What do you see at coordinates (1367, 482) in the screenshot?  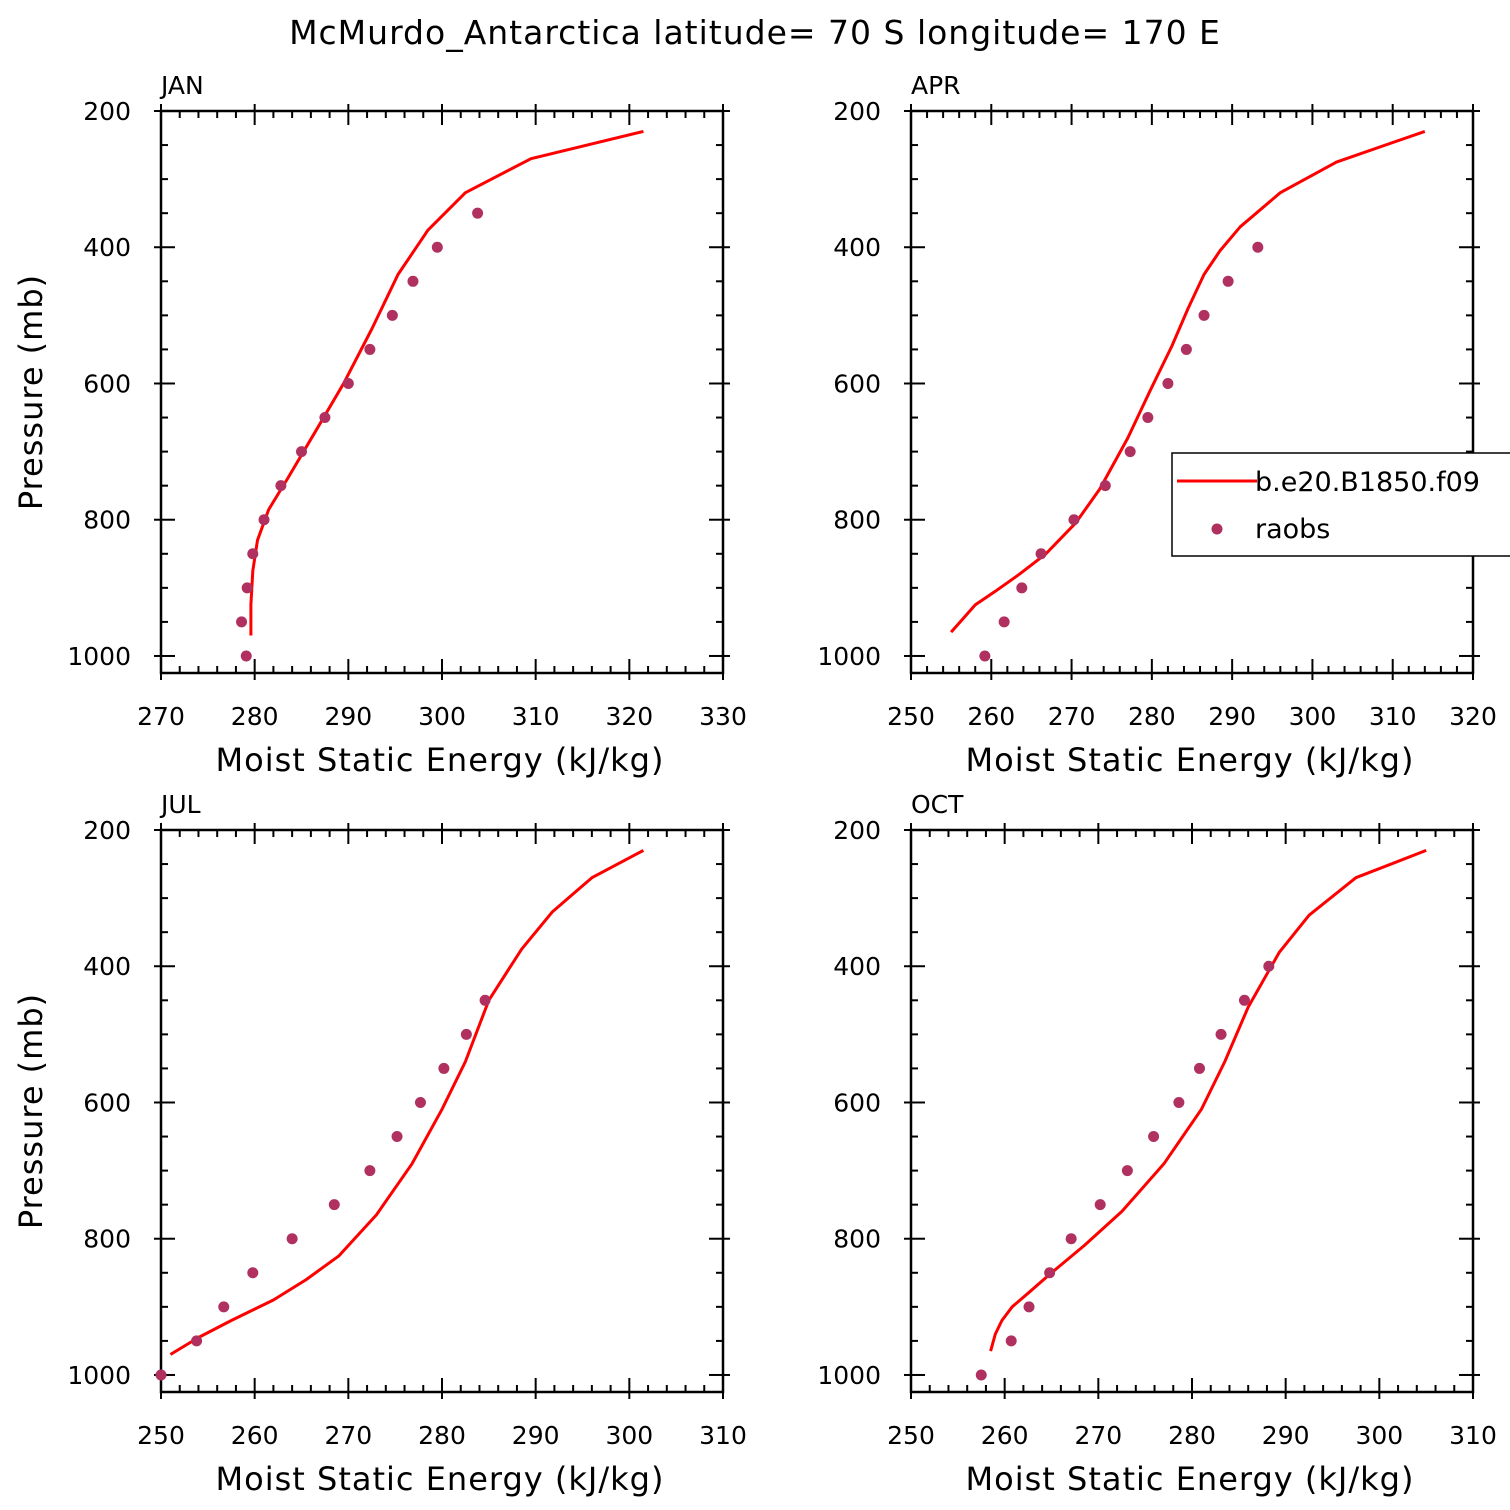 I see `legend-label-model: b.e20.B1850.f09` at bounding box center [1367, 482].